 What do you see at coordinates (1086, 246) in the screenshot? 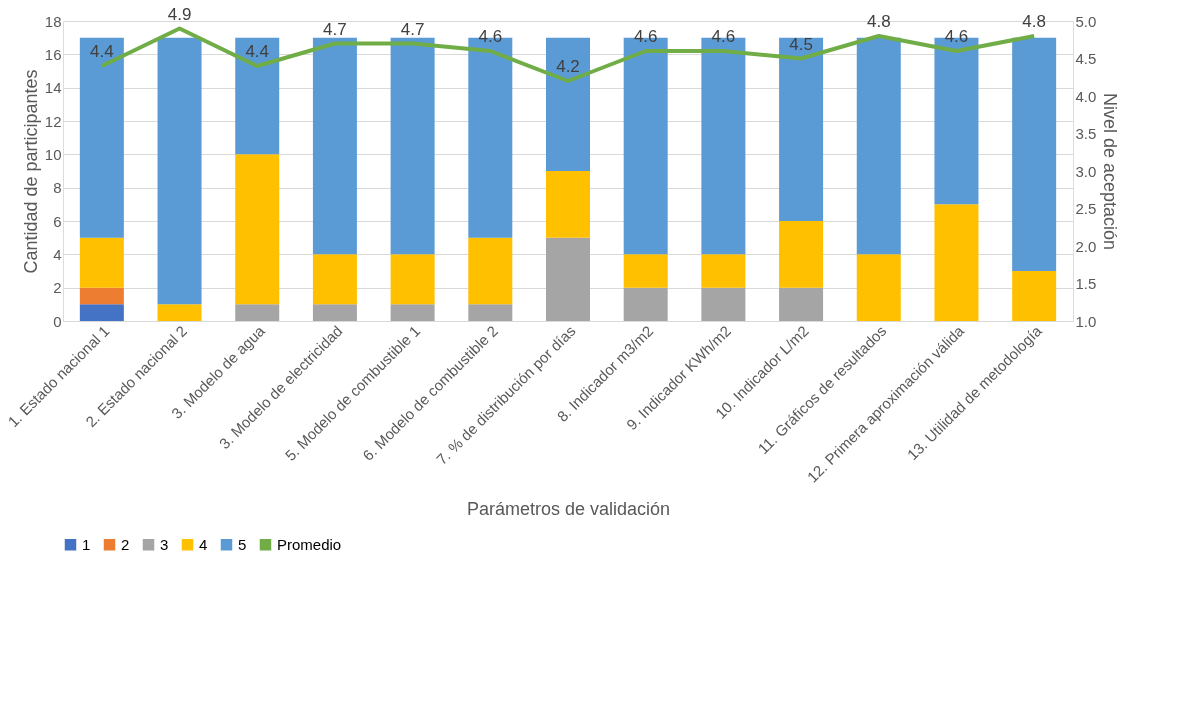
I see `y2-tick-label: 2.0` at bounding box center [1086, 246].